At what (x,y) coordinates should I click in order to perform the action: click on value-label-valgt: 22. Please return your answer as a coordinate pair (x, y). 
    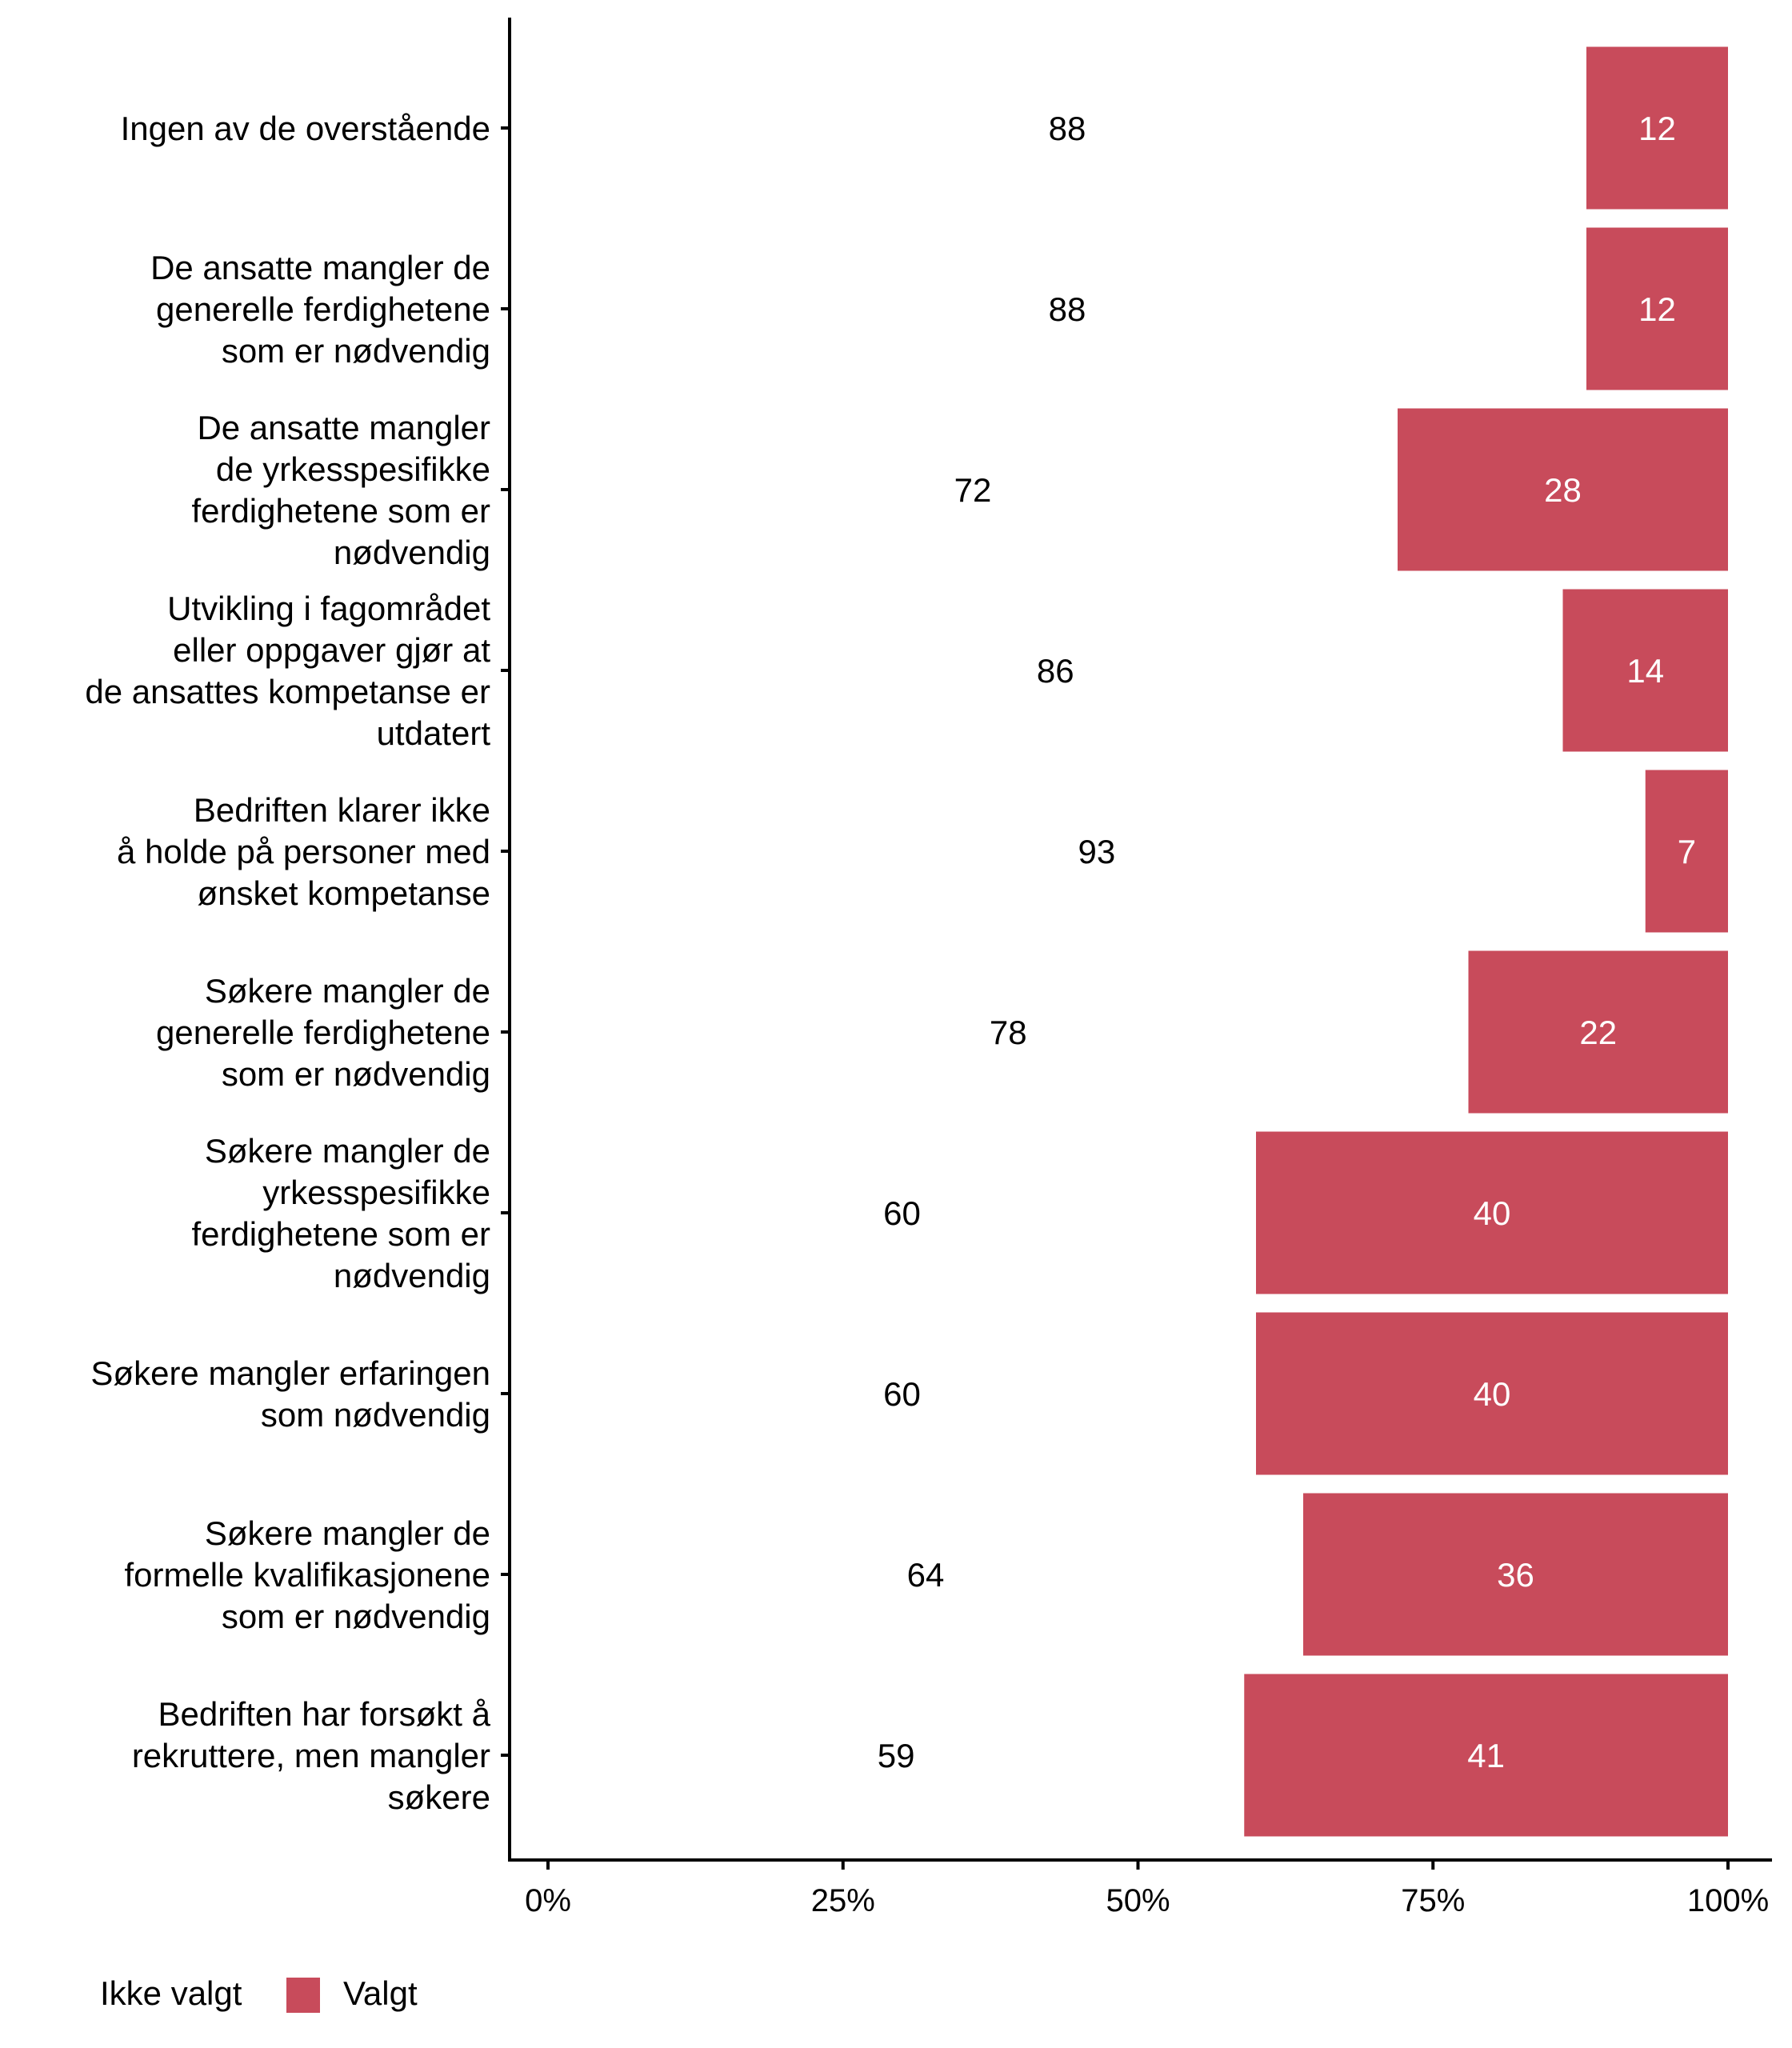
    Looking at the image, I should click on (1598, 1032).